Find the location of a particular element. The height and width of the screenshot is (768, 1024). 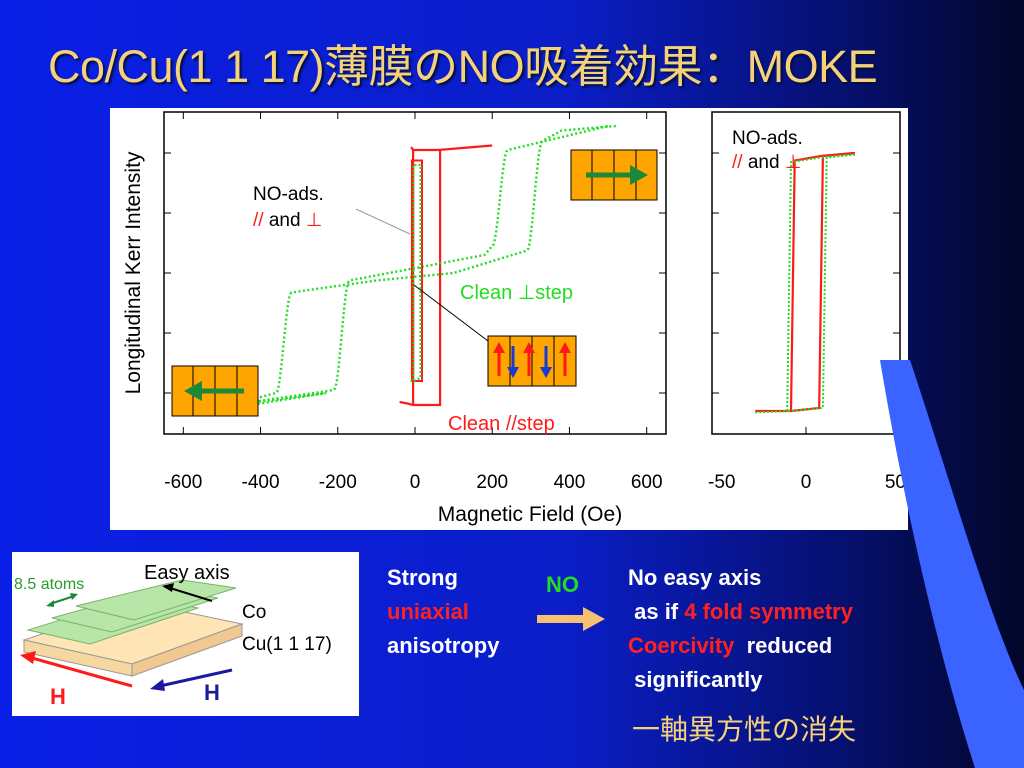

noads-par-loop is located at coordinates (416, 270).